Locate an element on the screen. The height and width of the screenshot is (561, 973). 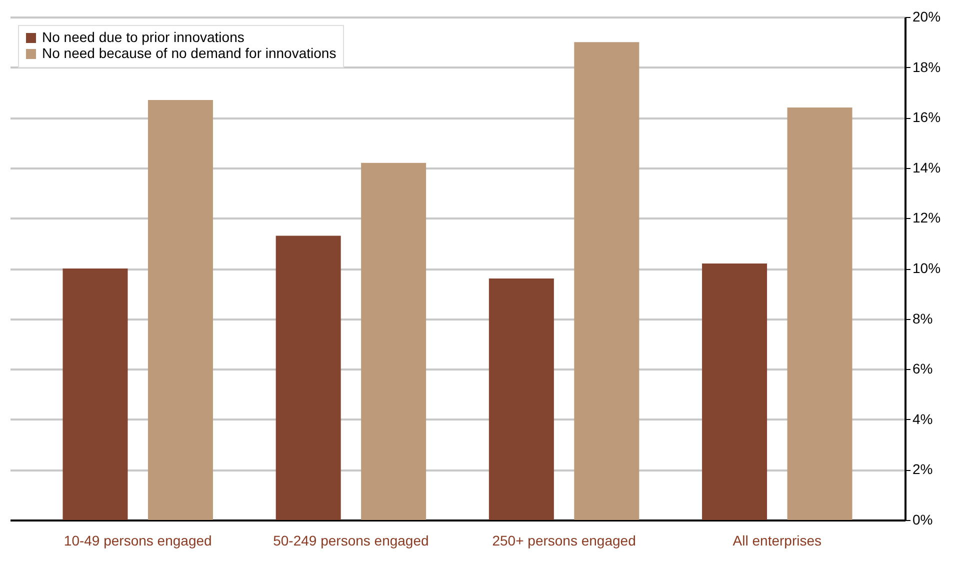
x-tick-label: 250+ persons engaged is located at coordinates (564, 540).